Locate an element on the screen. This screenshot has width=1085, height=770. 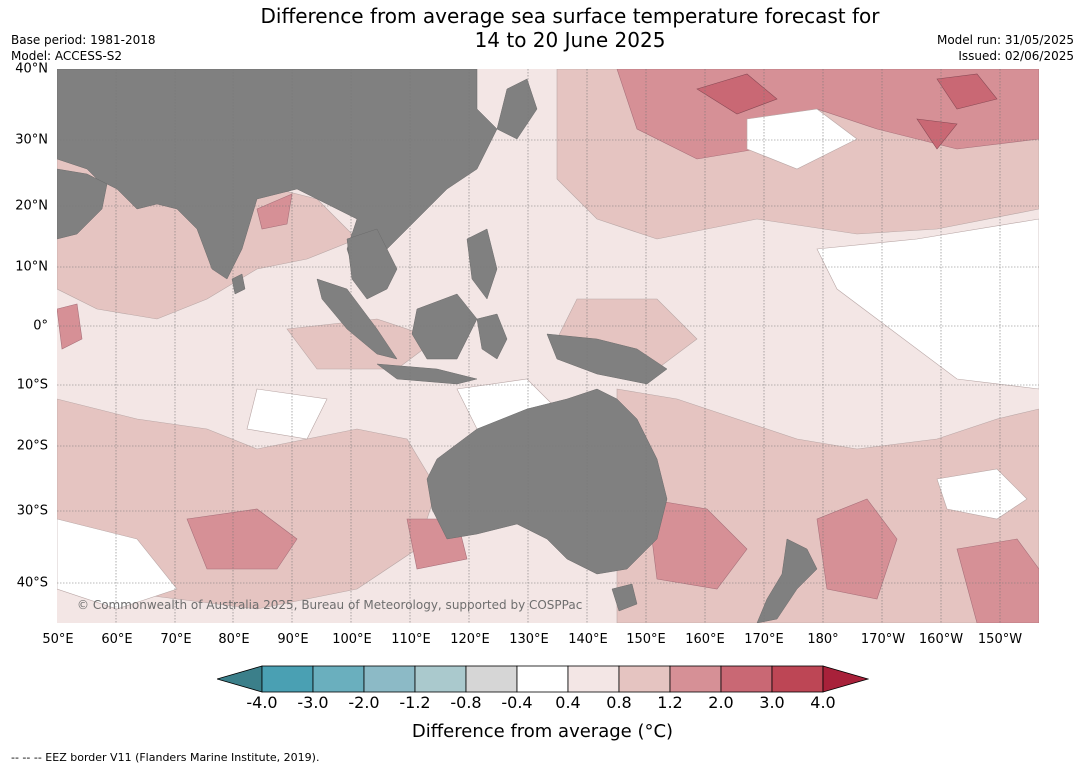
lon-label: 120°E is located at coordinates (470, 639).